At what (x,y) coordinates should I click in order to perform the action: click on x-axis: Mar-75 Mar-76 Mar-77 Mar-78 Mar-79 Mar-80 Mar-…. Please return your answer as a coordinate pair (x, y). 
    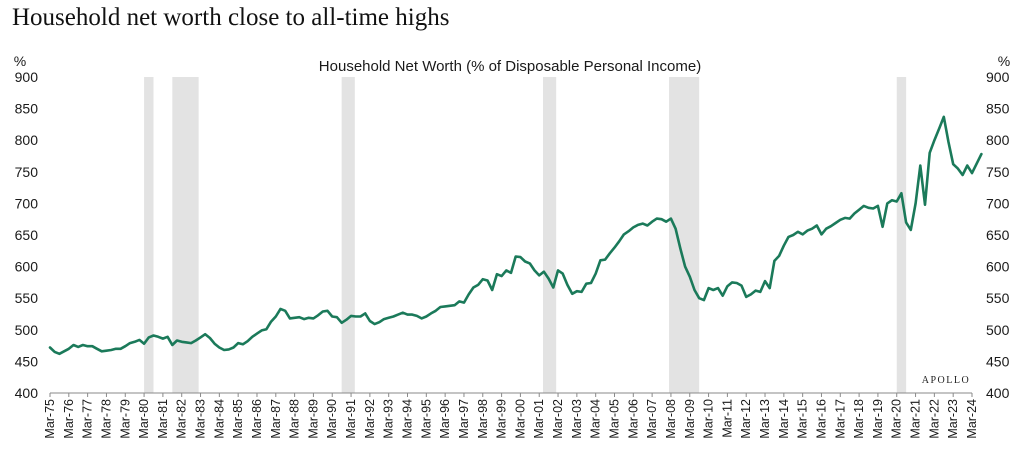
    Looking at the image, I should click on (511, 416).